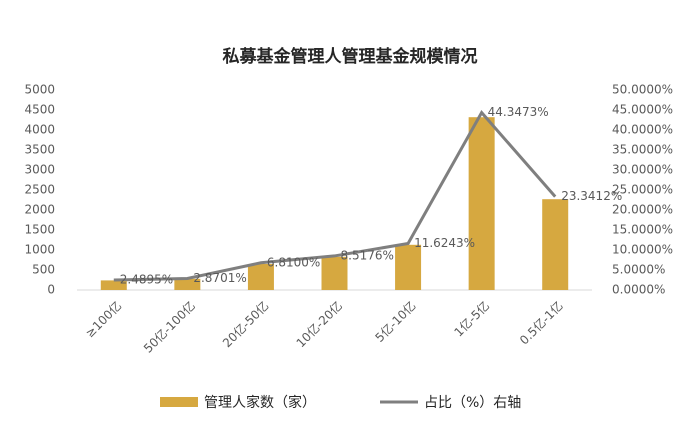 The width and height of the screenshot is (700, 437). Describe the element at coordinates (43, 270) in the screenshot. I see `y-tick-label: 500` at that location.